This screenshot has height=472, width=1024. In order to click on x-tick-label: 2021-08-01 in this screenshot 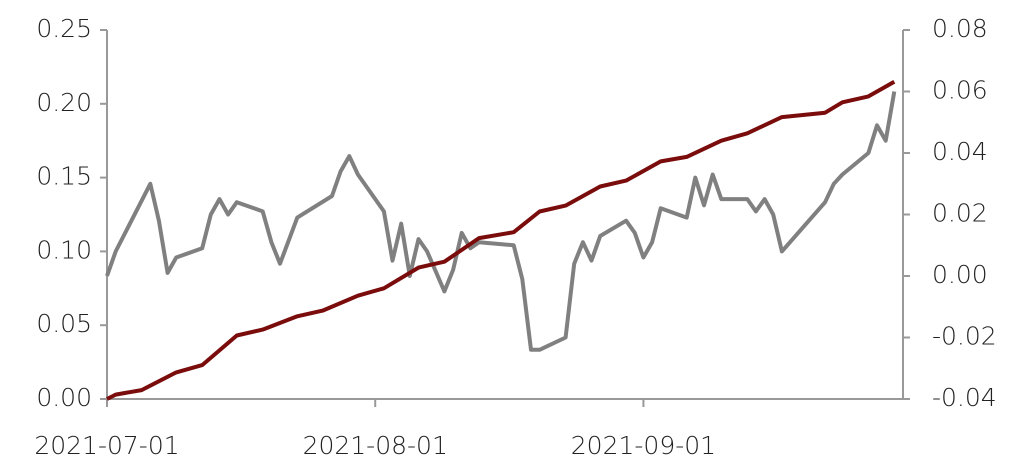, I will do `click(375, 445)`.